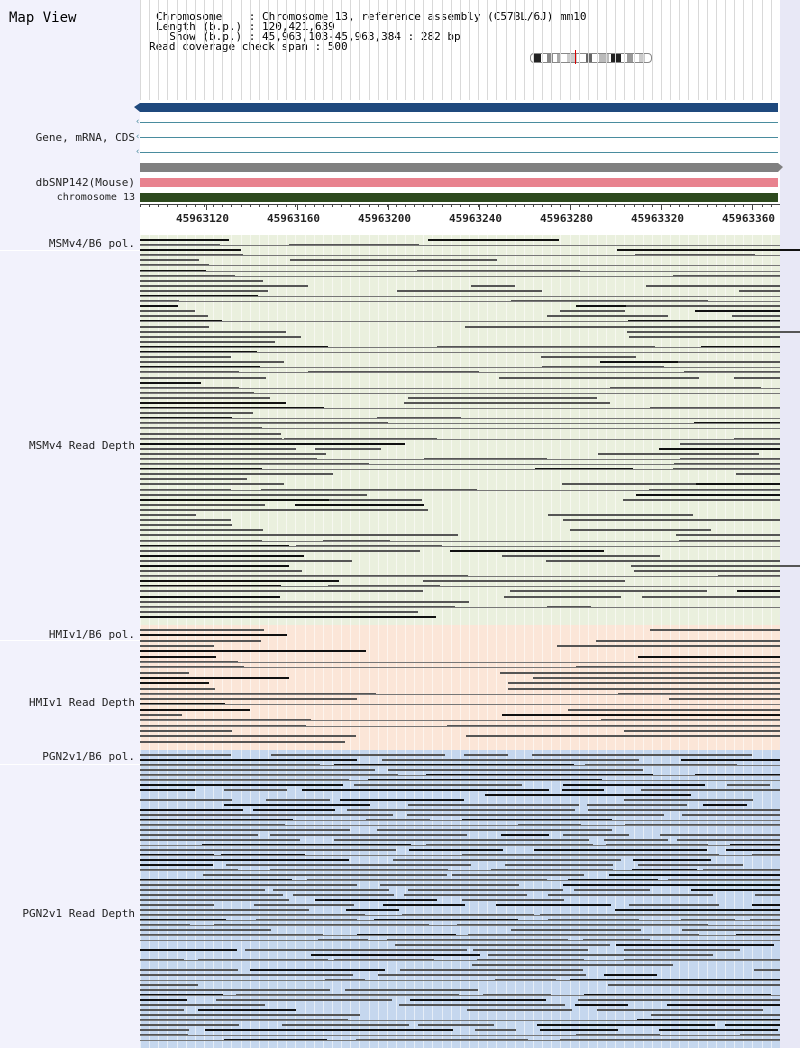 This screenshot has width=800, height=1048. Describe the element at coordinates (460, 687) in the screenshot. I see `hmiv1-read-panel` at that location.